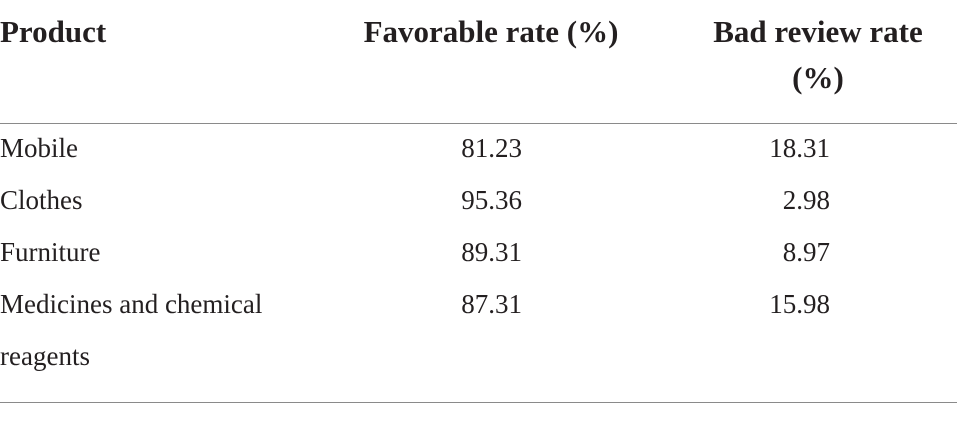  I want to click on cell-value: 81.23, so click(491, 148).